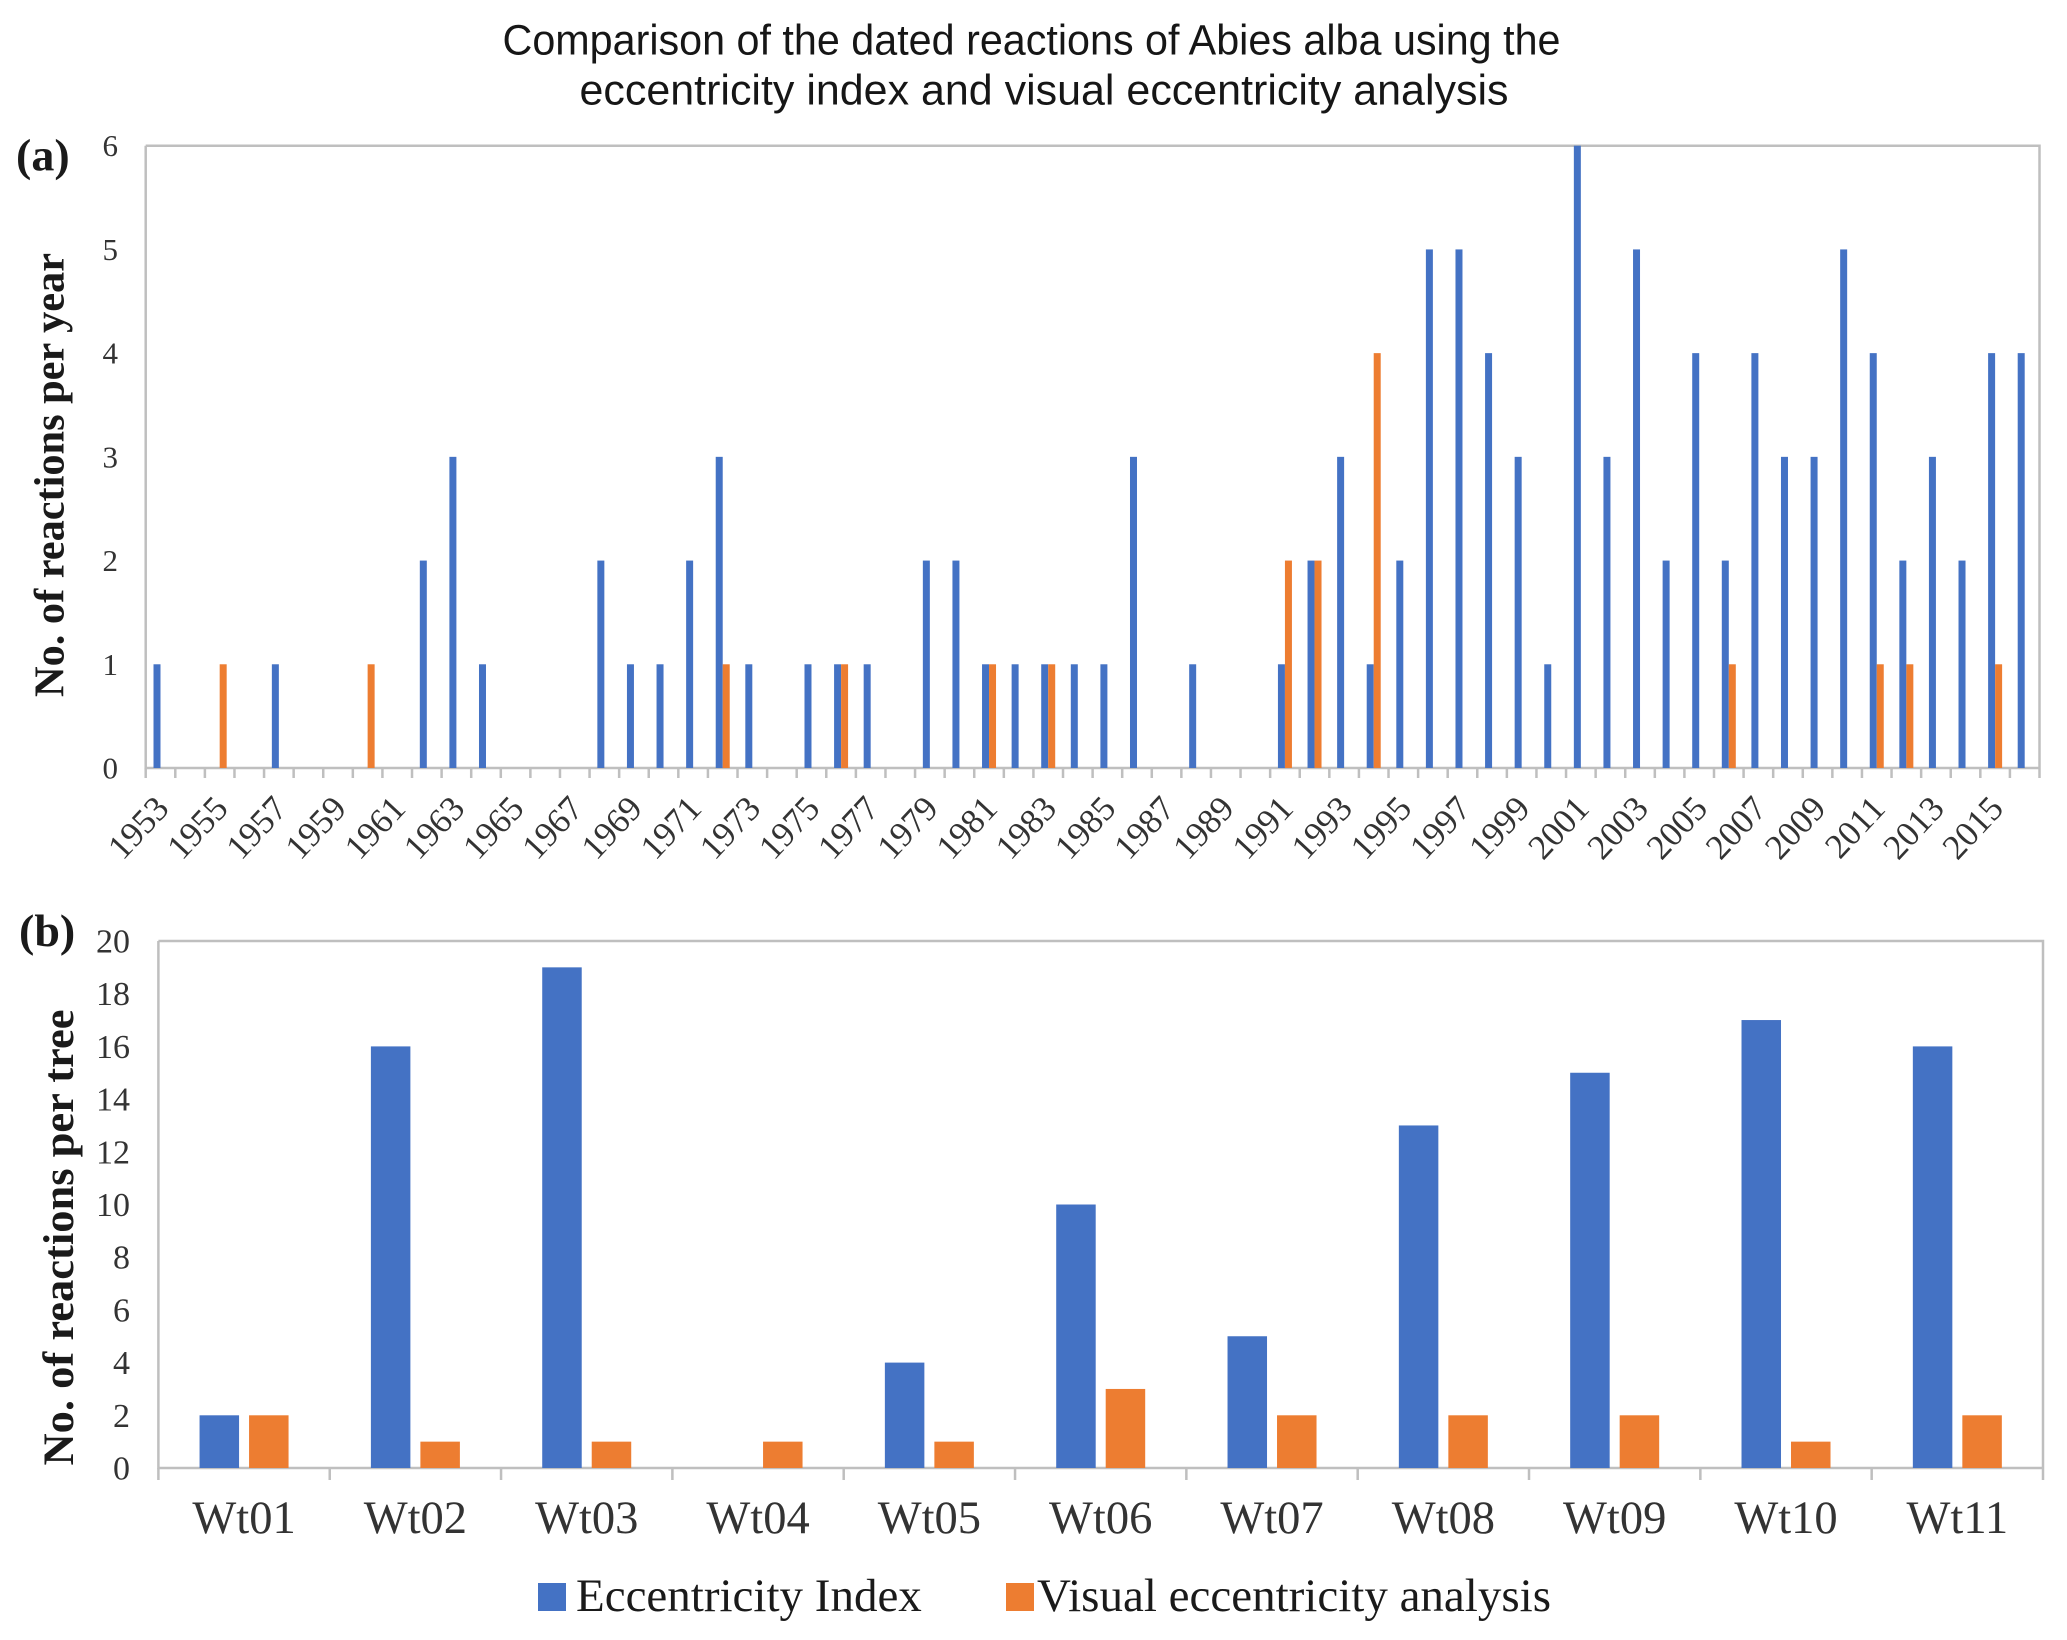  What do you see at coordinates (43, 155) in the screenshot?
I see `svg-text: (a)` at bounding box center [43, 155].